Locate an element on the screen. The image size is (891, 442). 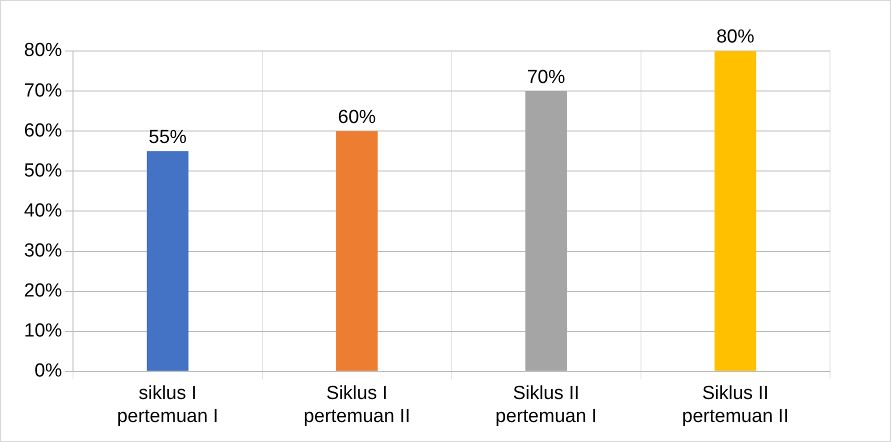
data-label: 80% is located at coordinates (735, 37).